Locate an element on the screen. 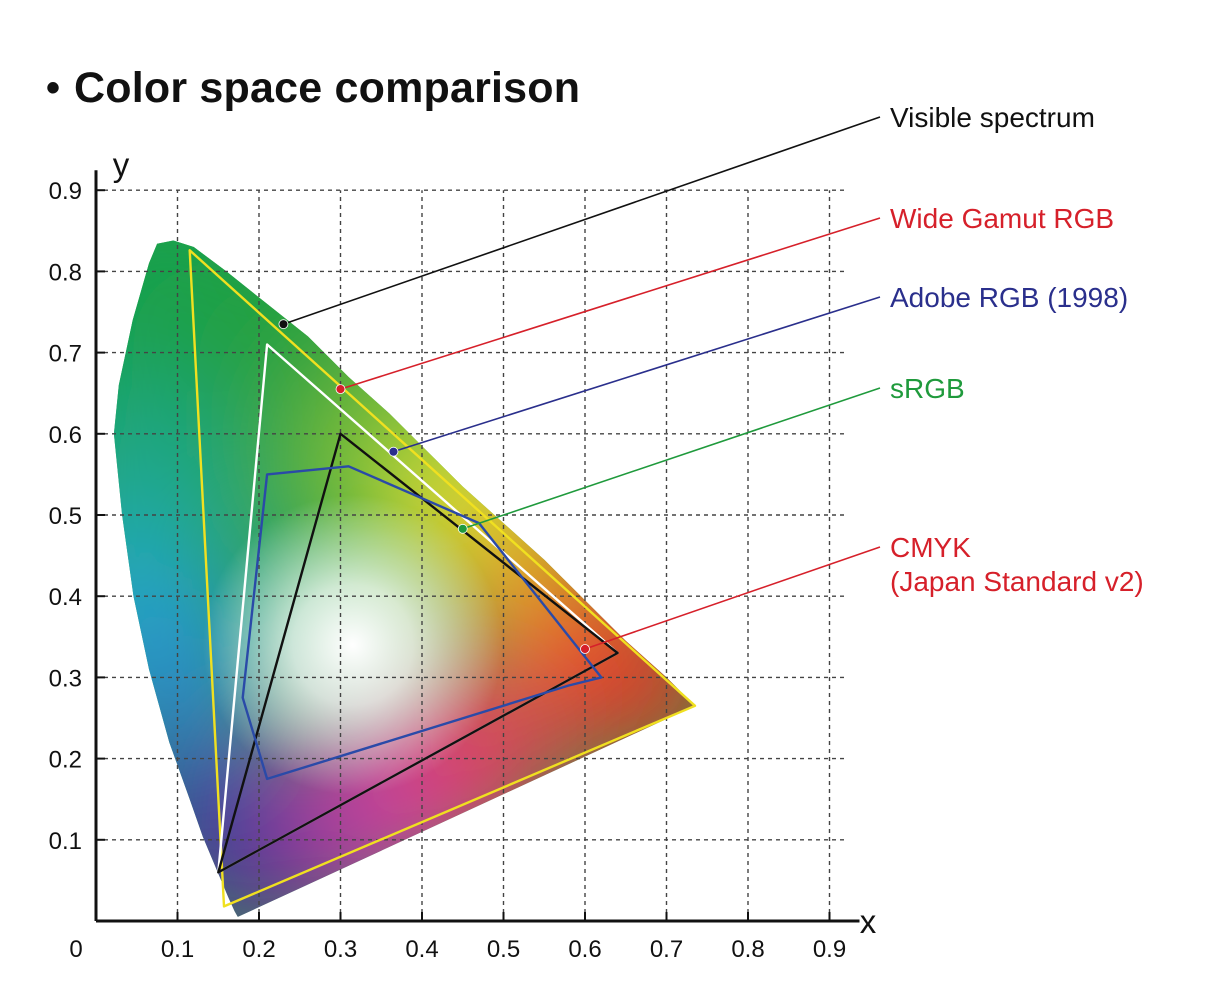 The width and height of the screenshot is (1230, 994). y-axis-label: y is located at coordinates (121, 164).